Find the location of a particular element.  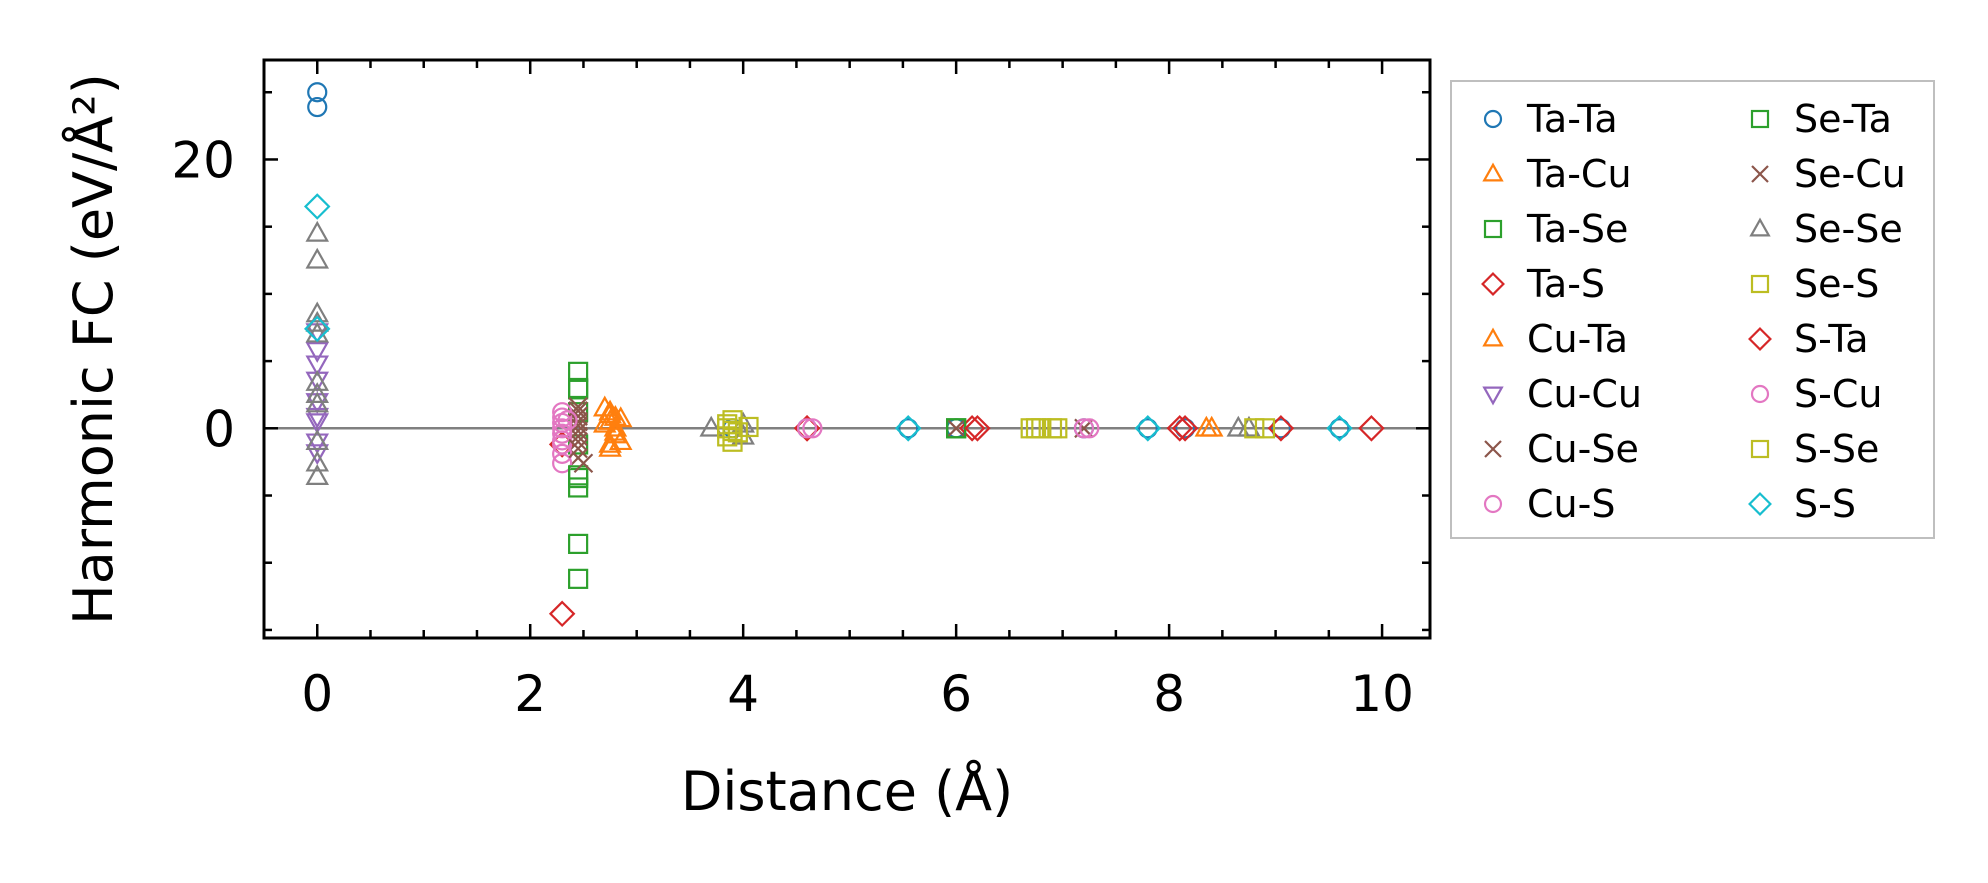

legend-label: Se-Ta is located at coordinates (1843, 119).